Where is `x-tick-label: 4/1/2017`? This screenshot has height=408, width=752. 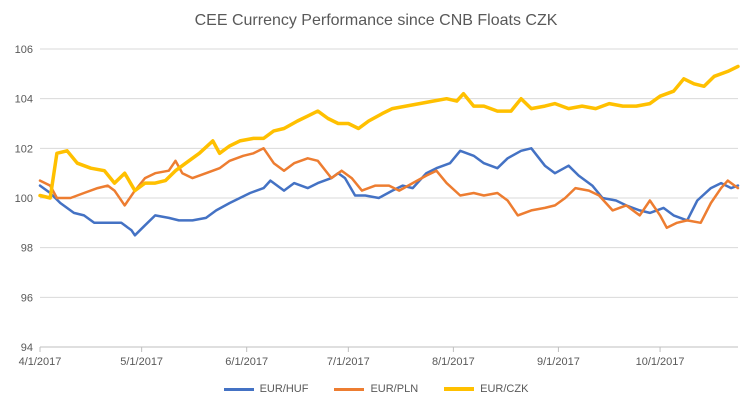
x-tick-label: 4/1/2017 is located at coordinates (40, 362).